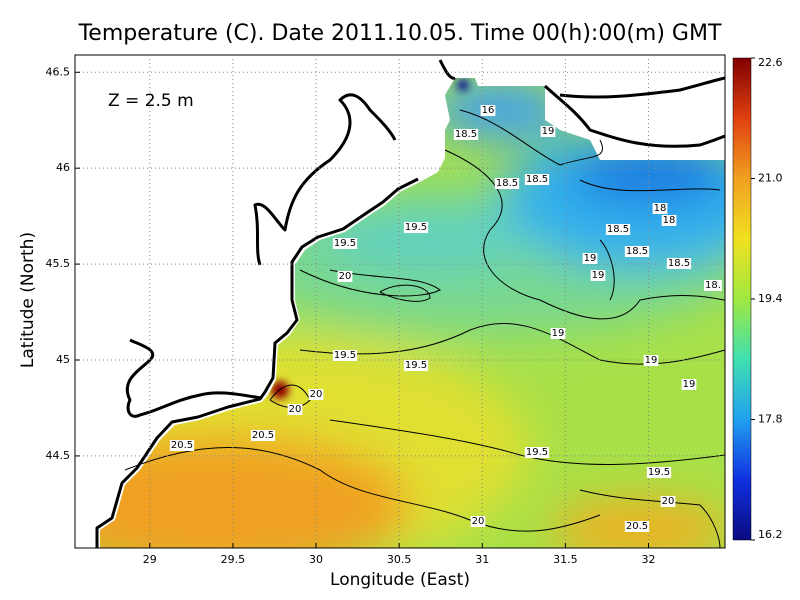  I want to click on x-tick-label: 30.5, so click(399, 559).